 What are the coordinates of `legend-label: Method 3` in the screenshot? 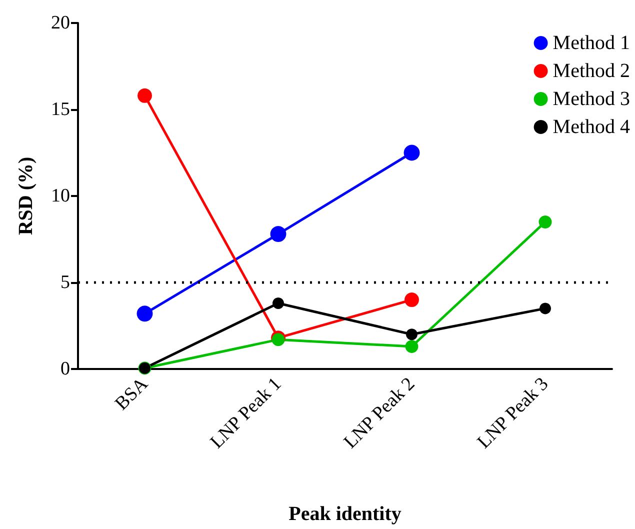 It's located at (591, 99).